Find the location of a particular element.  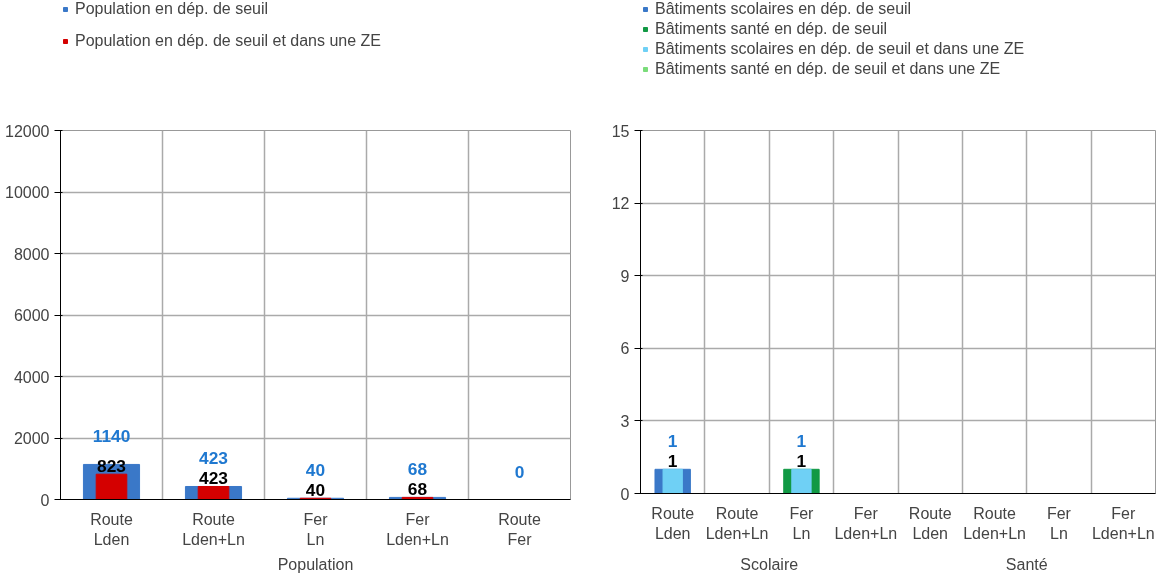

text: Scolaire is located at coordinates (769, 564).